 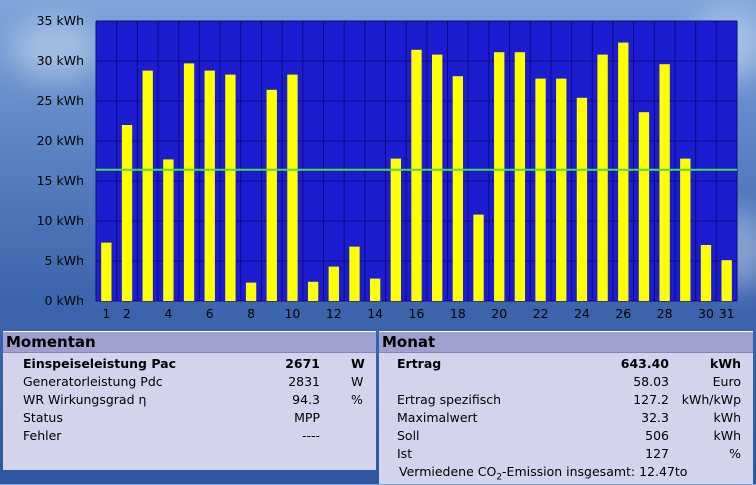 I want to click on x-tick-label: 30, so click(x=706, y=313).